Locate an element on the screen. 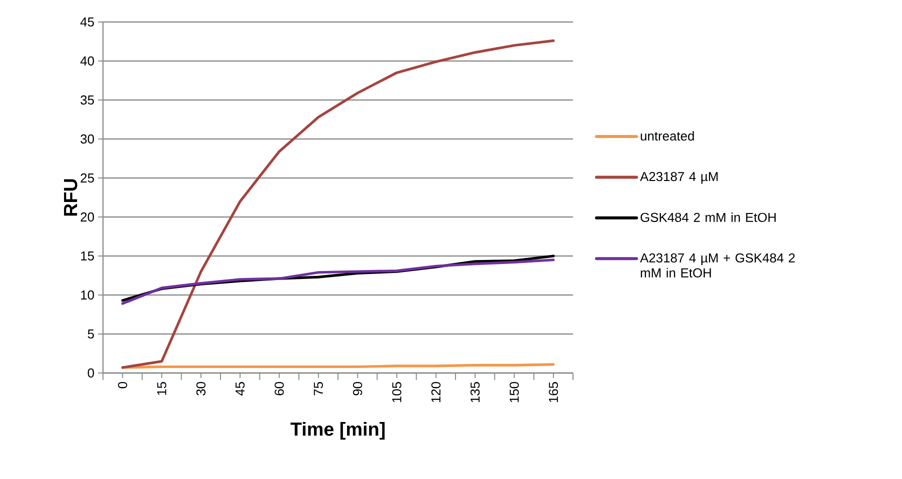 Image resolution: width=902 pixels, height=479 pixels. y-tick-label: 10 is located at coordinates (87, 295).